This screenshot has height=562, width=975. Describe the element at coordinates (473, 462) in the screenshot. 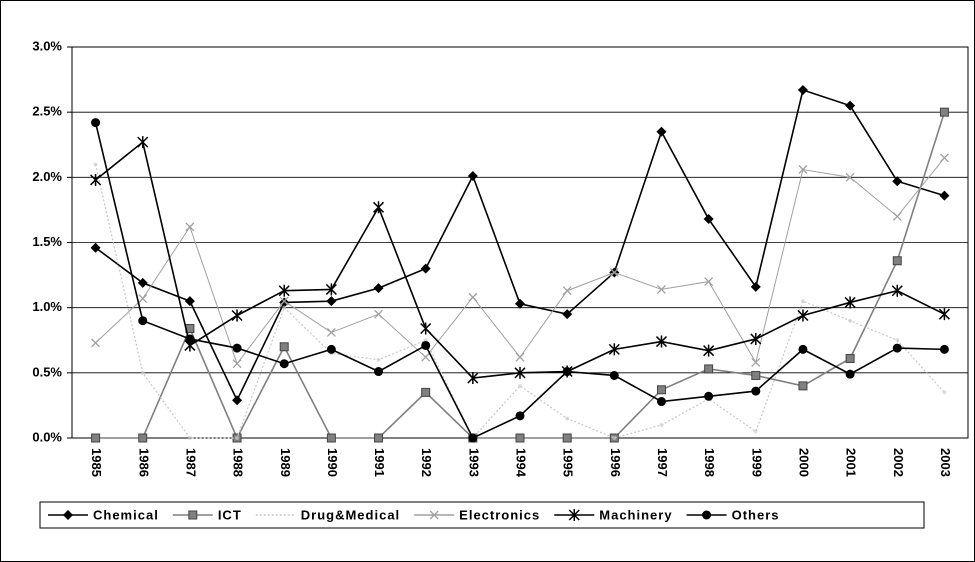

I see `x-tick-label: 1993` at that location.